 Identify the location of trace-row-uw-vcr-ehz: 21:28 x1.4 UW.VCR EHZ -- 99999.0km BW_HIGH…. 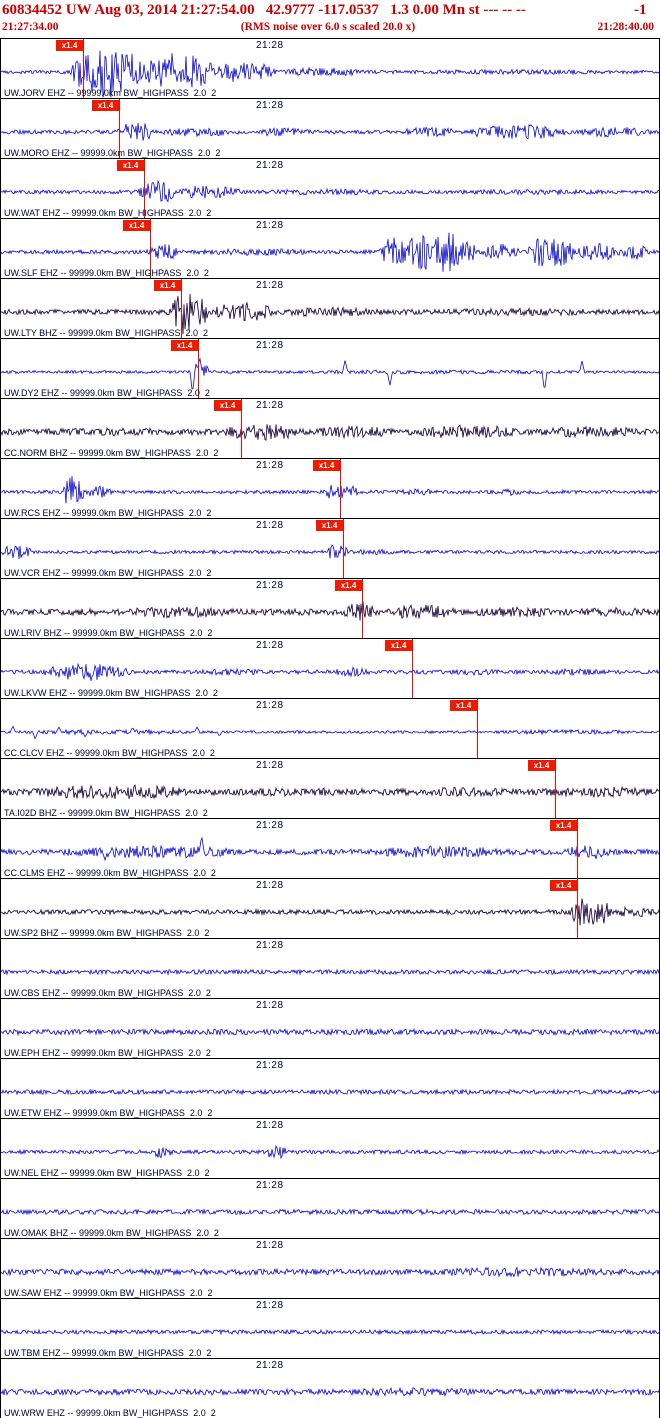
(330, 549).